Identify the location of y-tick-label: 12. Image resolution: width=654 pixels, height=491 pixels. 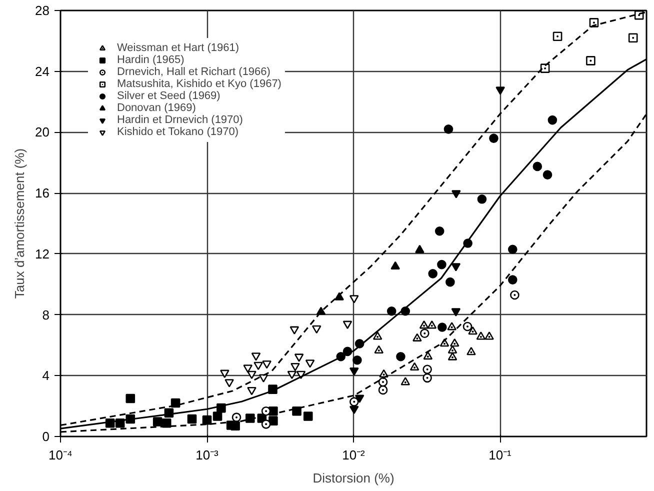
(42, 254).